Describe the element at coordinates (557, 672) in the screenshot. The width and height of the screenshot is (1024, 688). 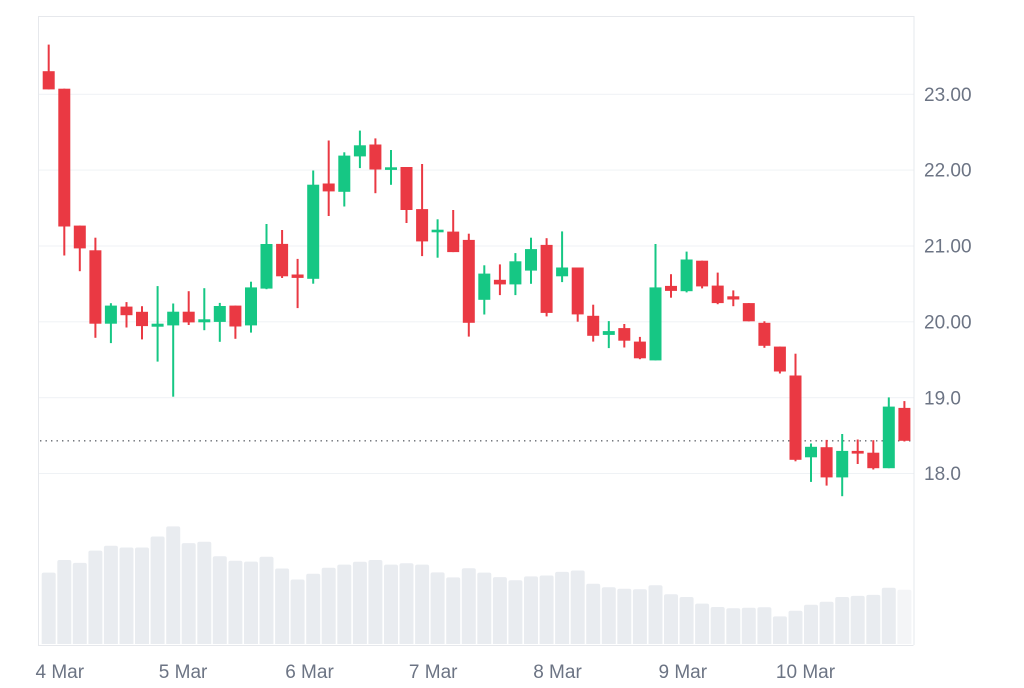
I see `svg-text: 8 Mar` at that location.